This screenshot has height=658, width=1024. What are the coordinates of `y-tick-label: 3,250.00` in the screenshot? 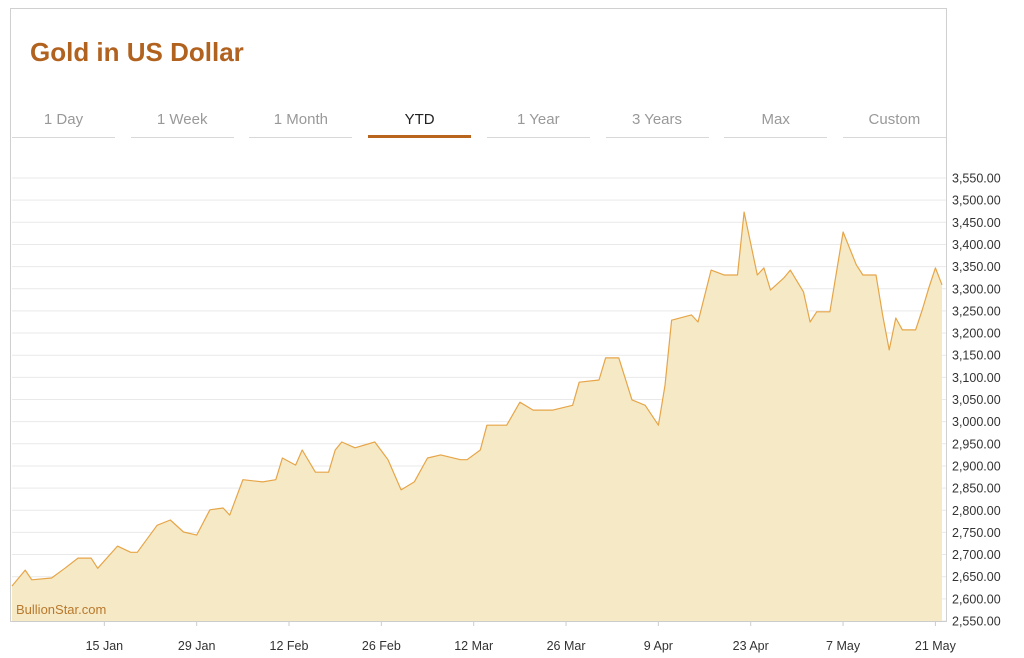 It's located at (976, 311).